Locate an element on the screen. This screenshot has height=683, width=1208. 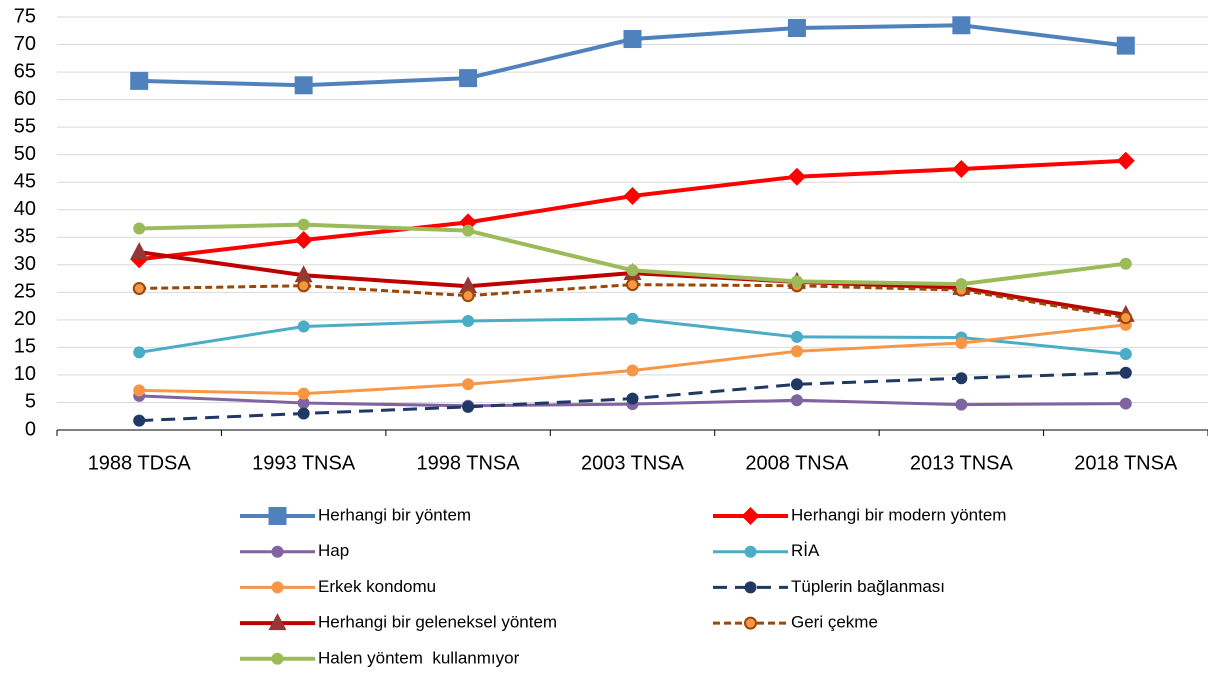
y-tick-label: 55 is located at coordinates (25, 126).